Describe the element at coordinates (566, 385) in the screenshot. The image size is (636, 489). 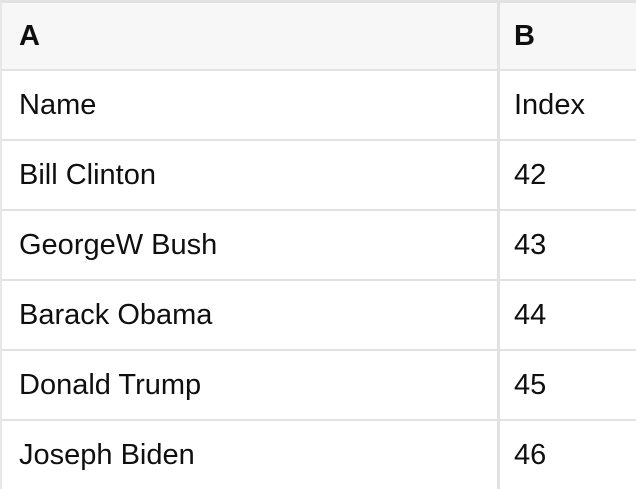
I see `cell-b5: 45` at that location.